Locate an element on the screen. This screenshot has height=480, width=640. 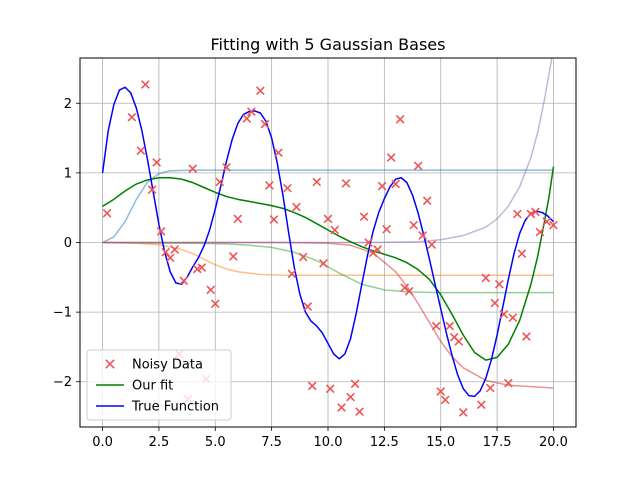
legend: Noisy Data Our fit True Function is located at coordinates (159, 385).